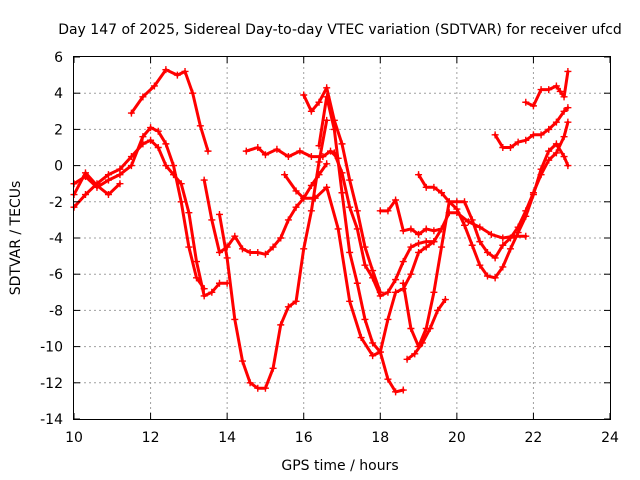 The image size is (640, 480). What do you see at coordinates (227, 438) in the screenshot?
I see `x-tick-label: 14` at bounding box center [227, 438].